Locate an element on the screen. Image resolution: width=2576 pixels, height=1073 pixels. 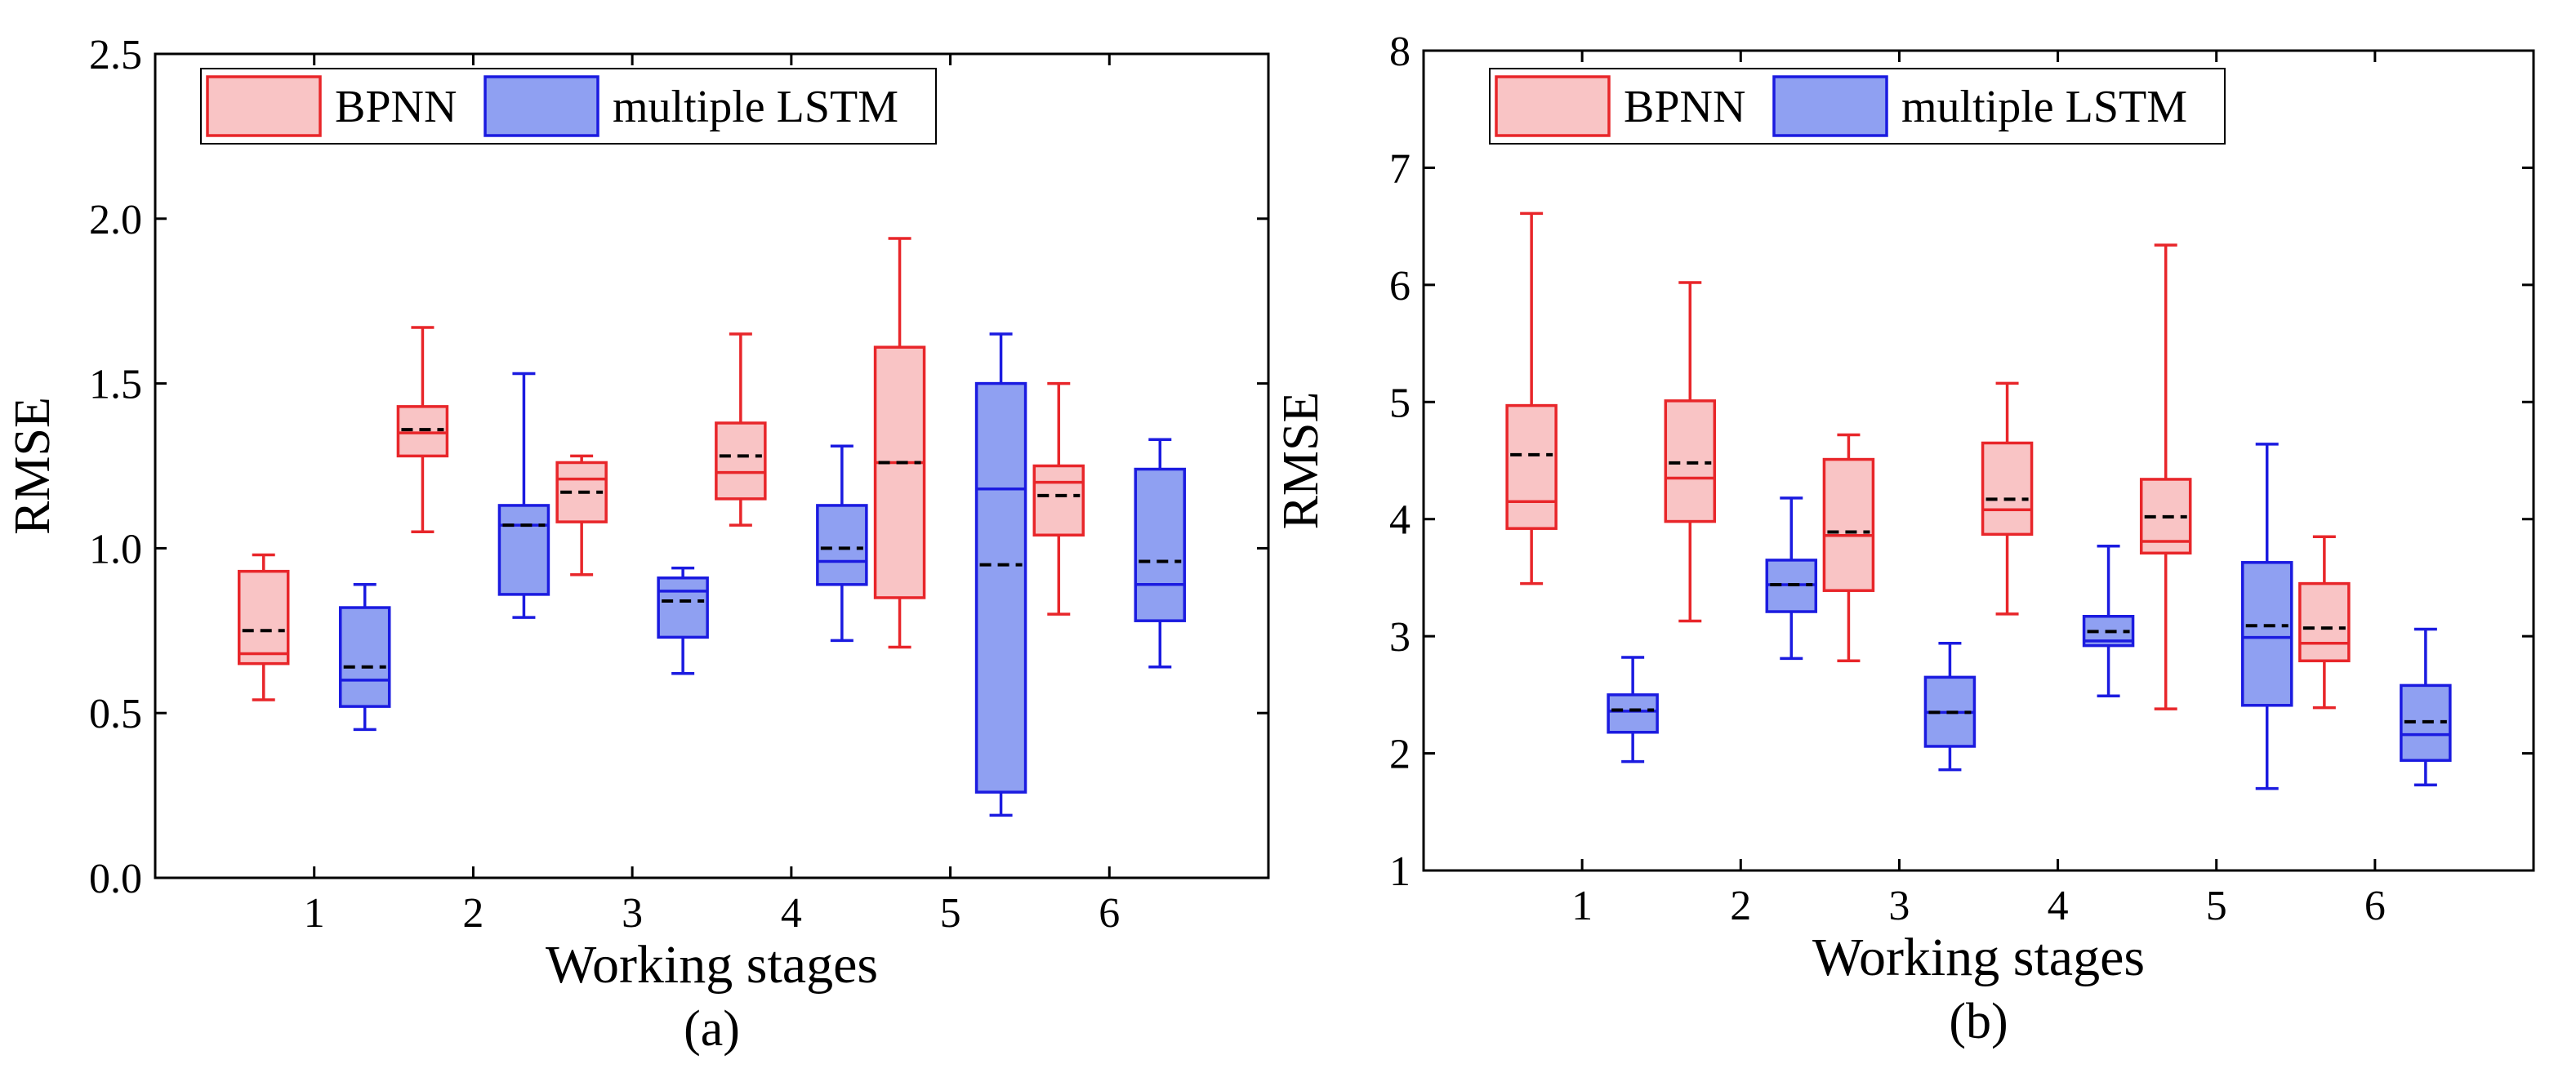
y-tick-label: 7 is located at coordinates (1400, 168).